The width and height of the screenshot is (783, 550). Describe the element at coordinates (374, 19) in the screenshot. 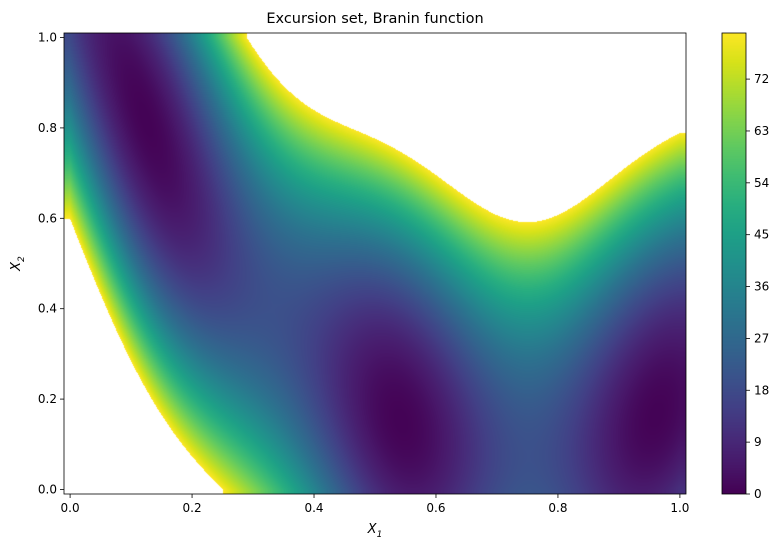

I see `chart-title: Excursion set, Branin function` at that location.